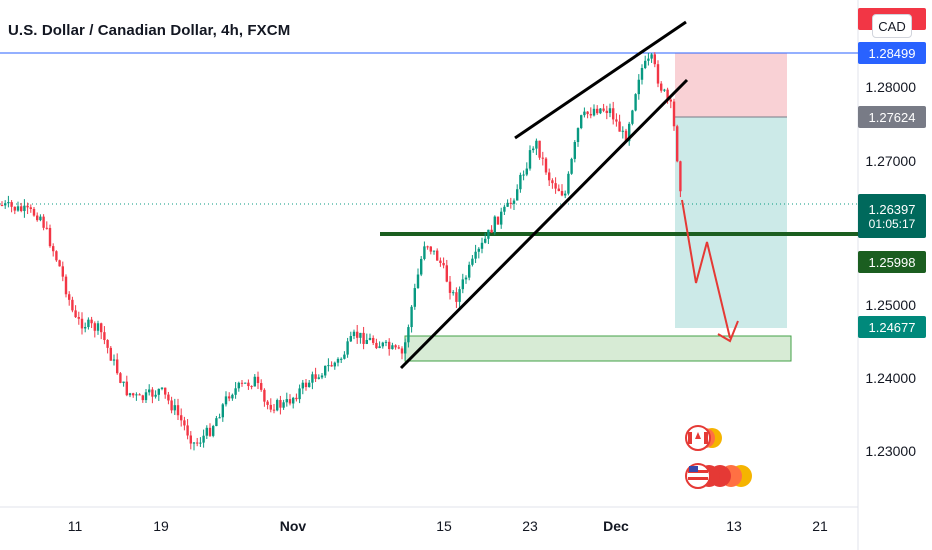 The width and height of the screenshot is (932, 550). Describe the element at coordinates (293, 526) in the screenshot. I see `x-tick-label: Nov` at that location.